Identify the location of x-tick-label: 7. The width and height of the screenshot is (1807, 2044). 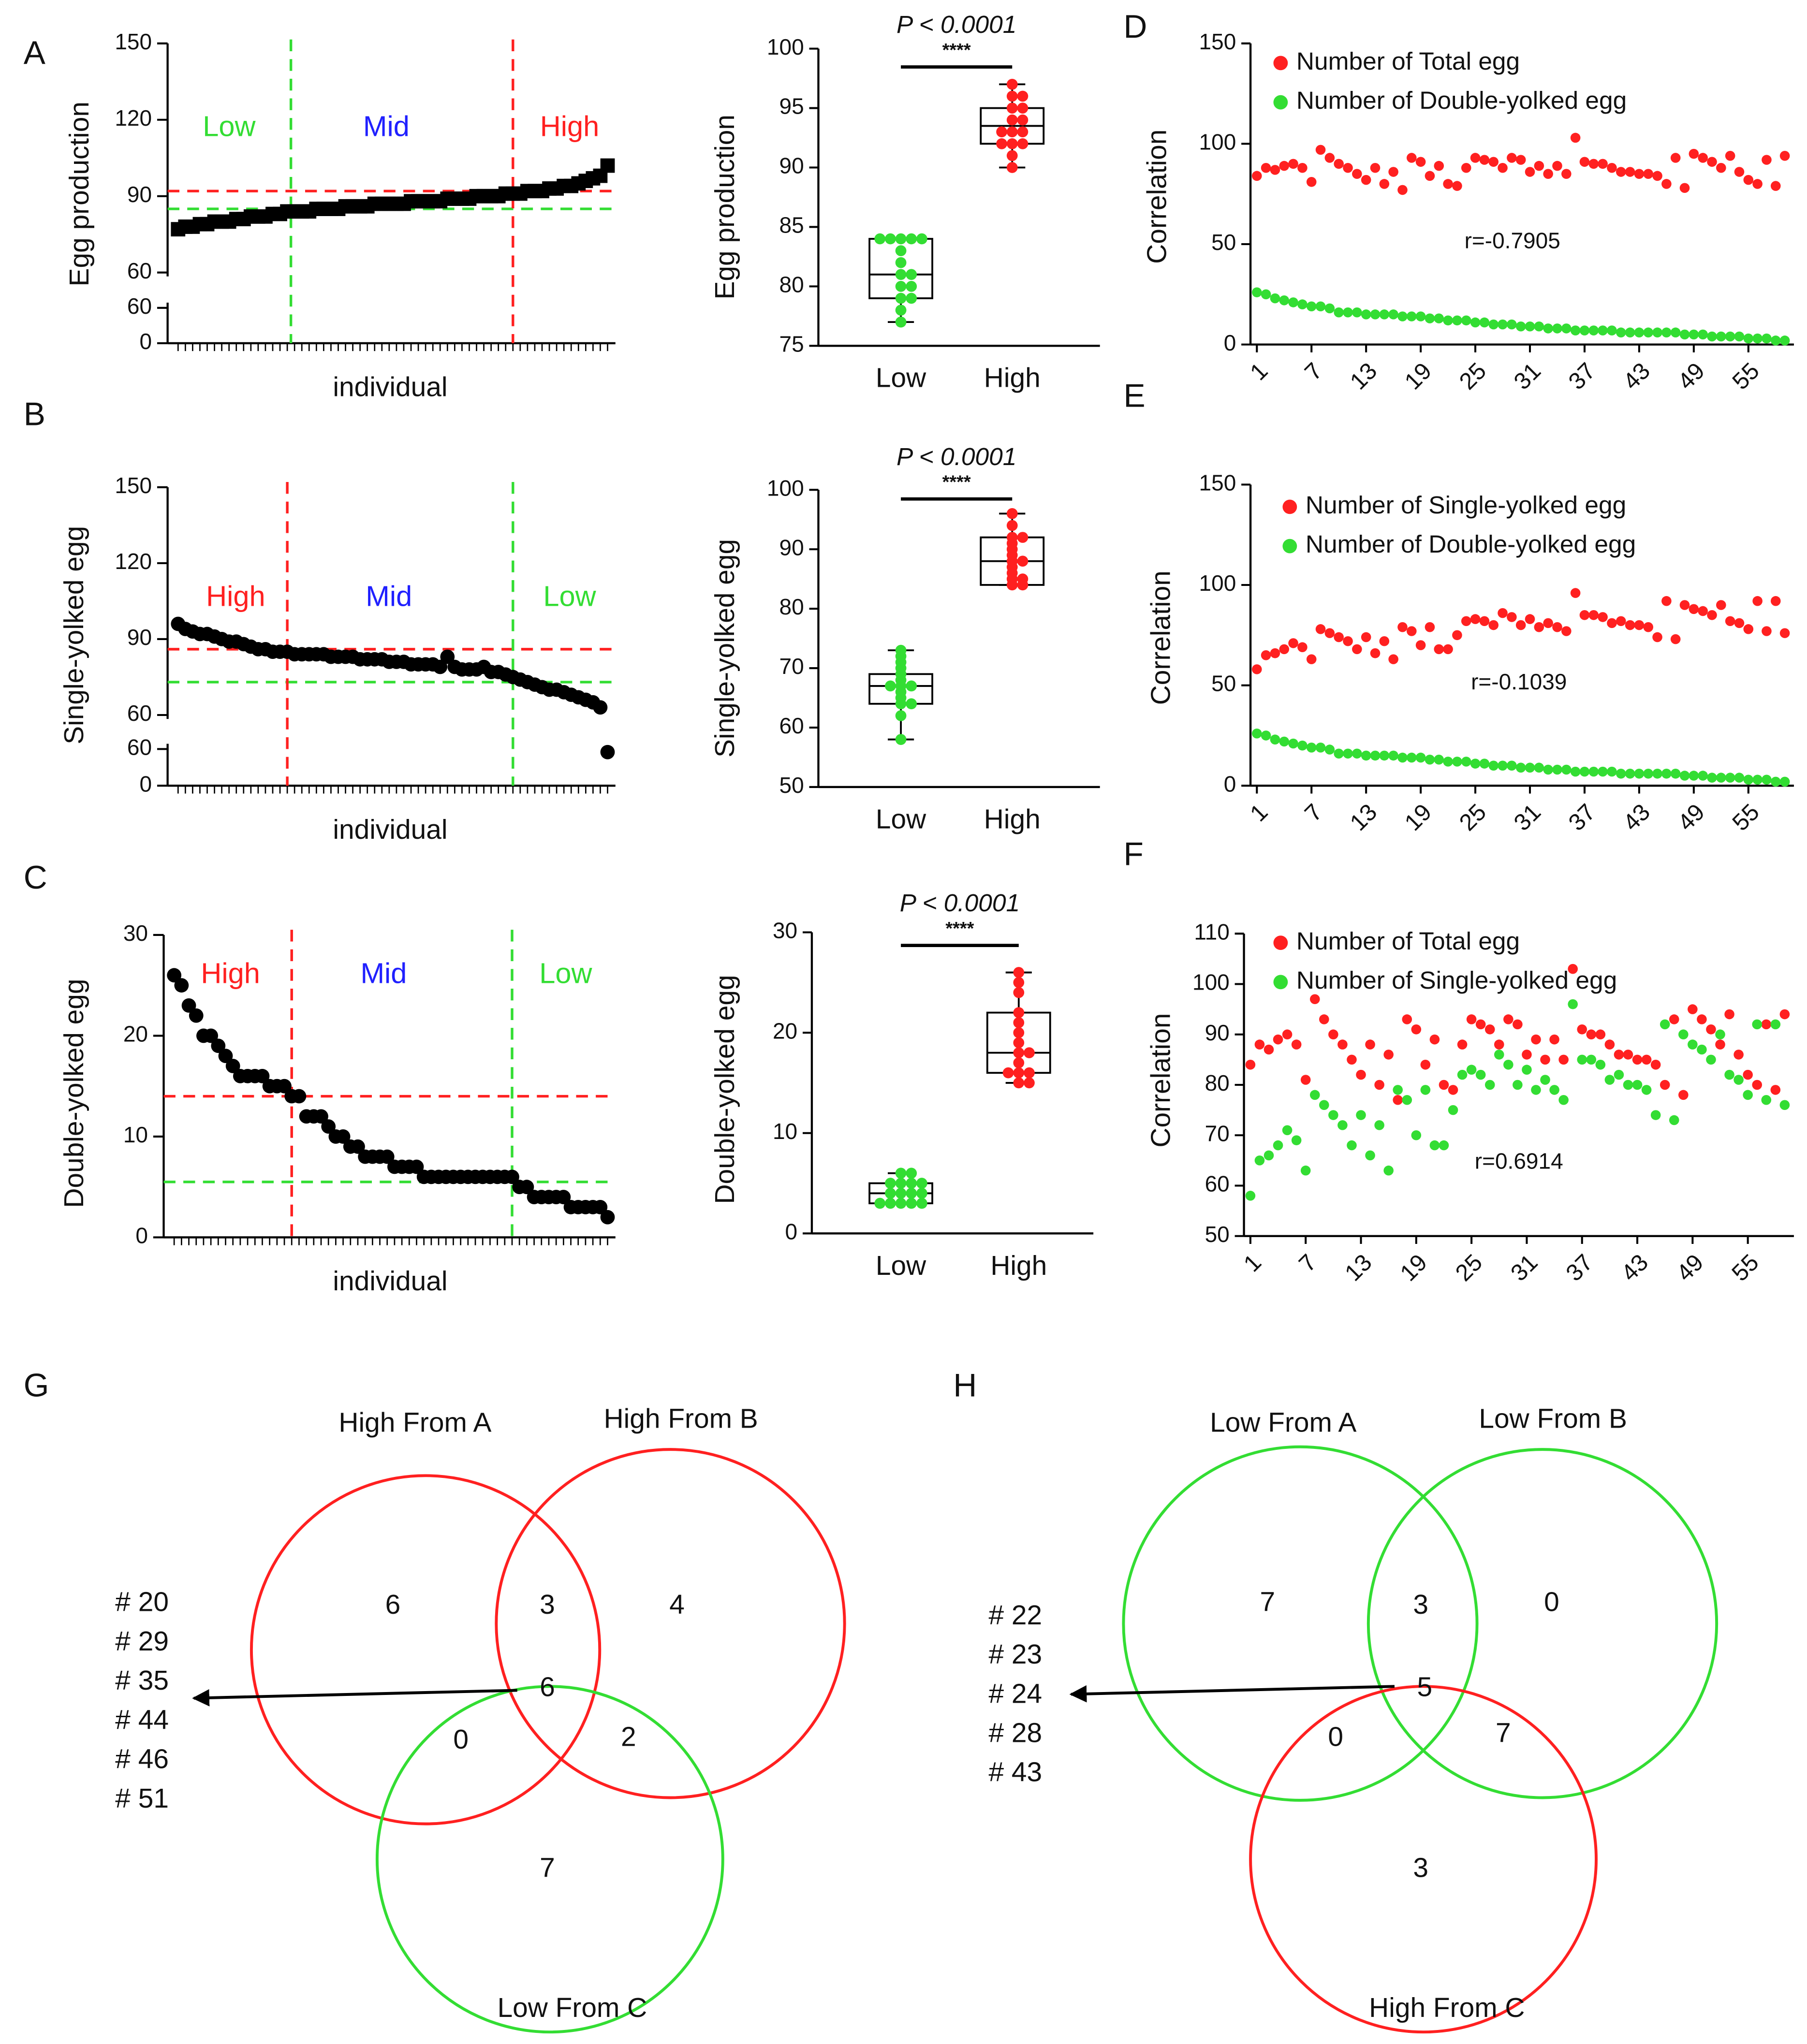
(1314, 813).